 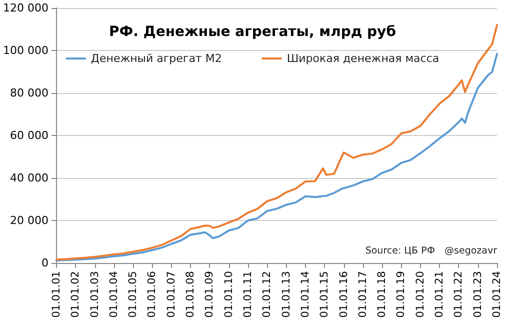 I want to click on y-tick-label: 20 000, so click(x=29, y=220).